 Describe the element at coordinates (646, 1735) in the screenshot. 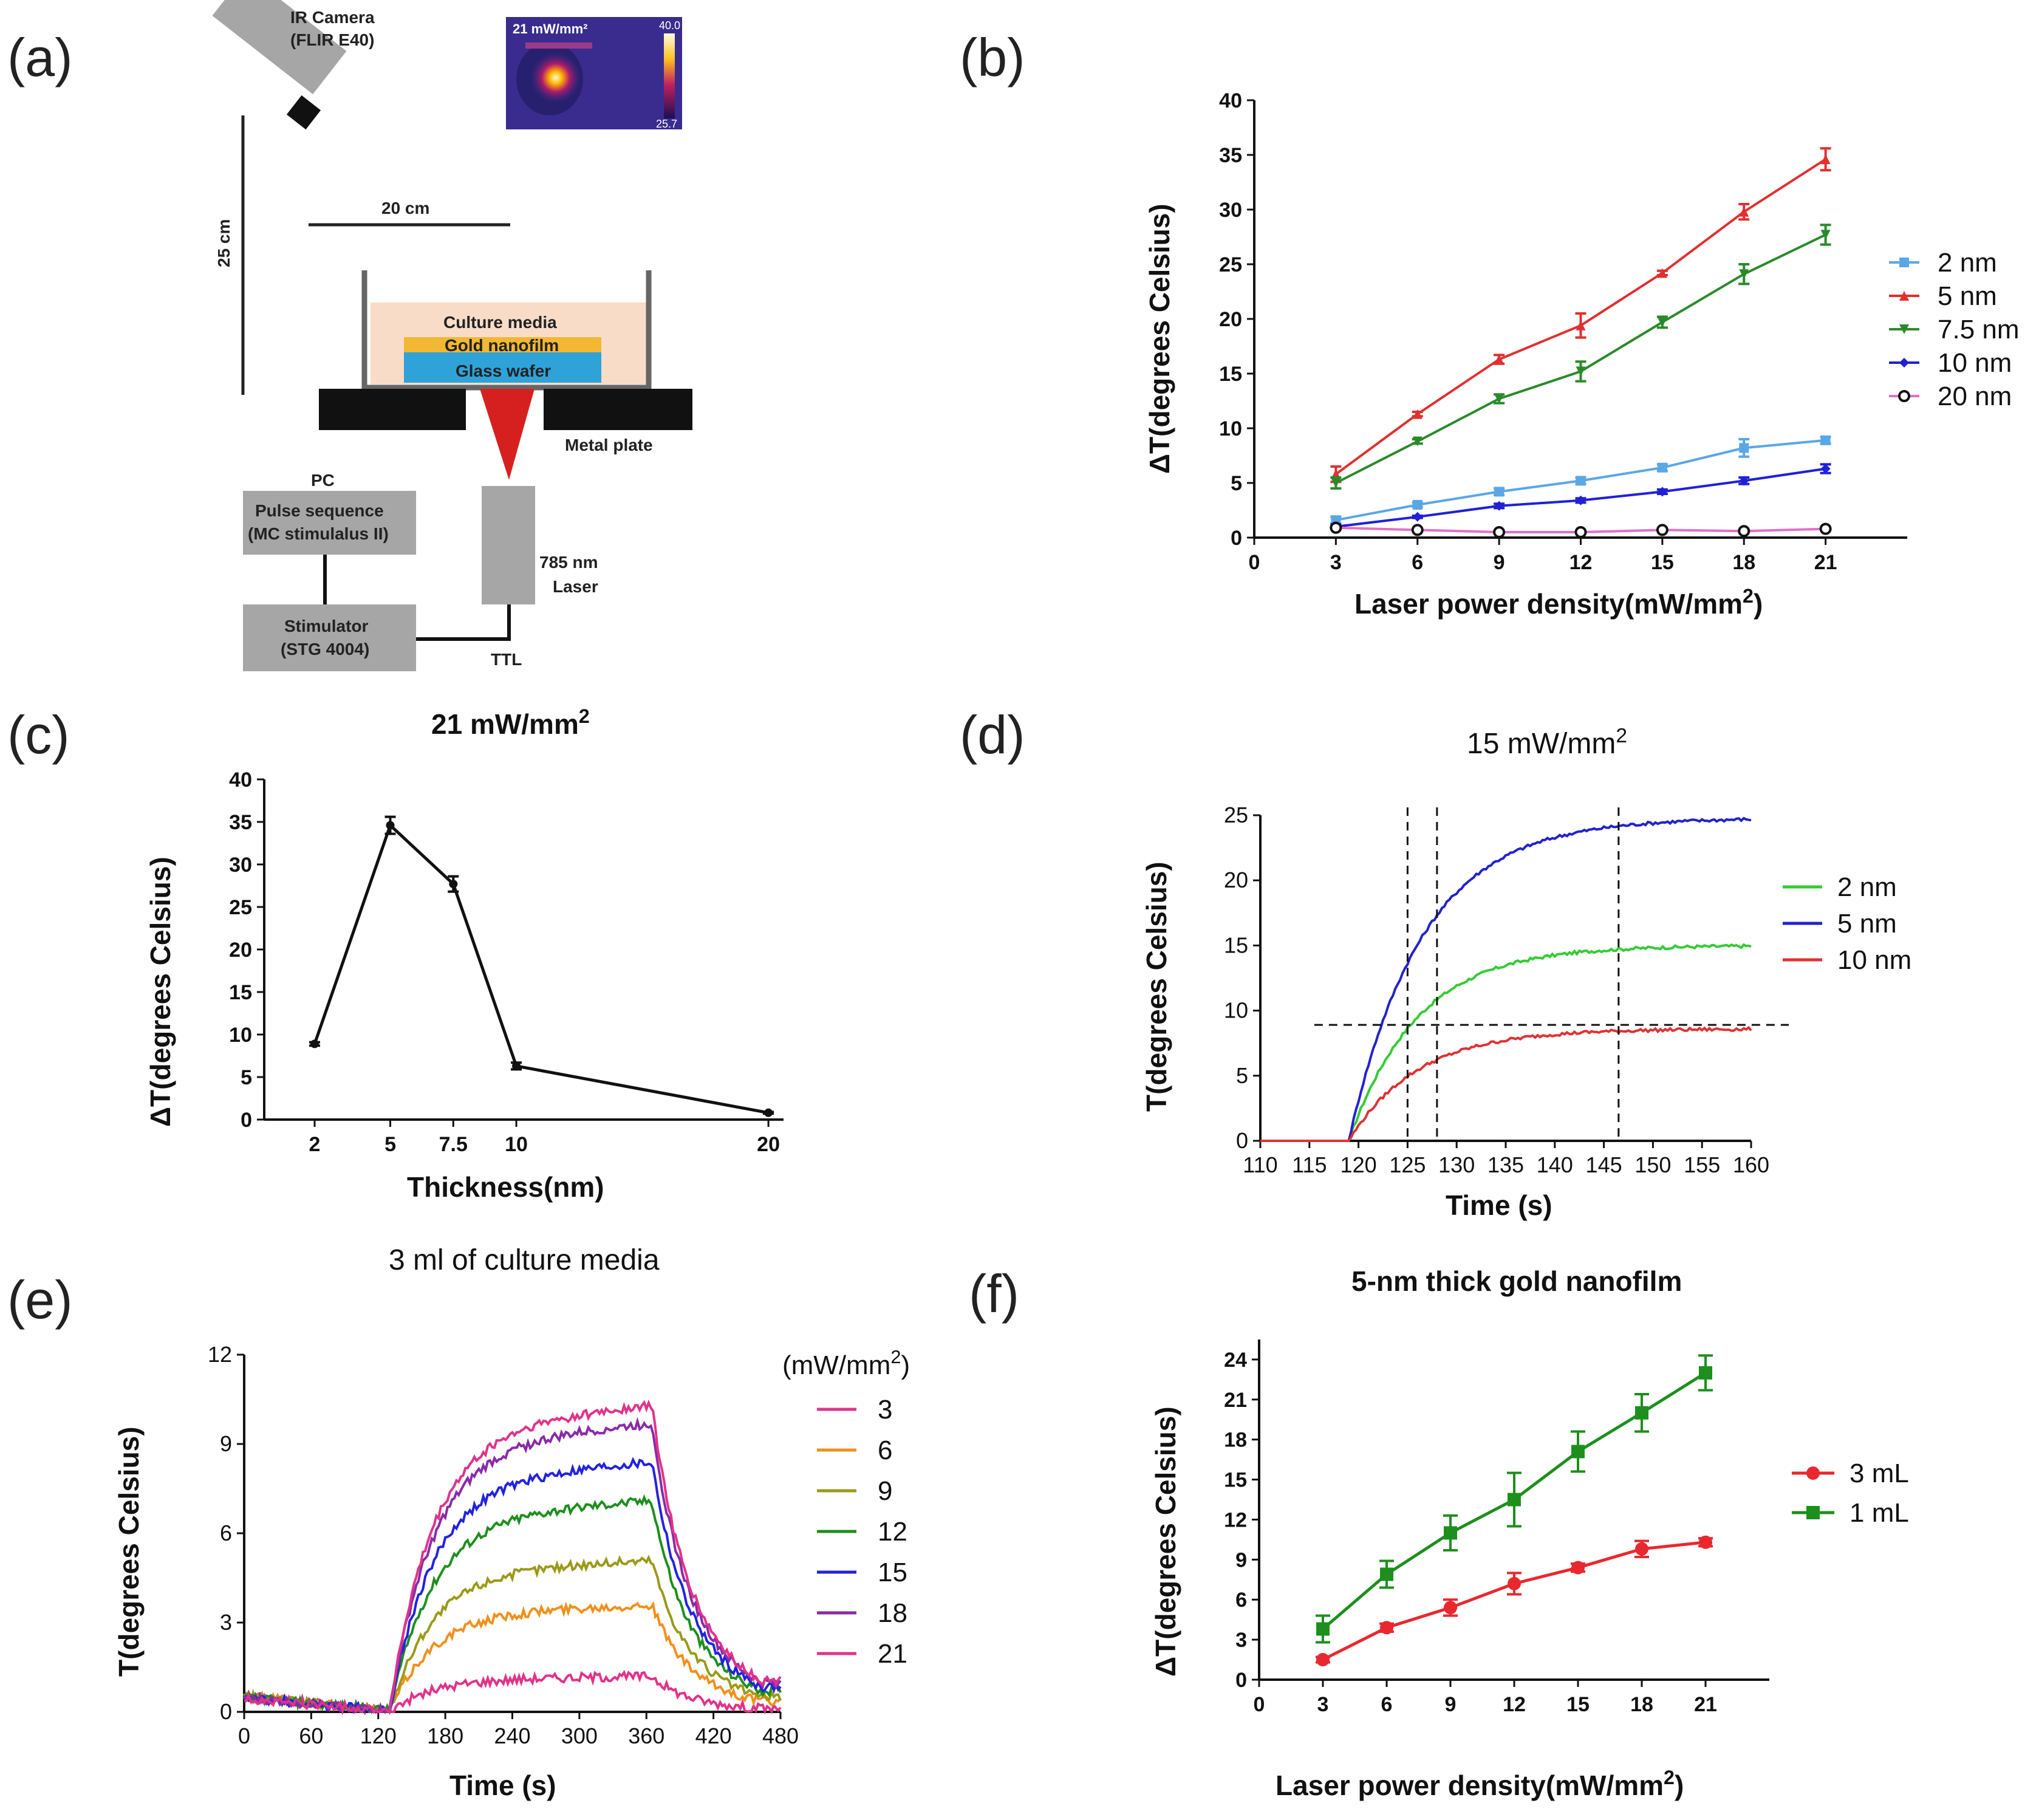

I see `x-tick-label: 360` at that location.